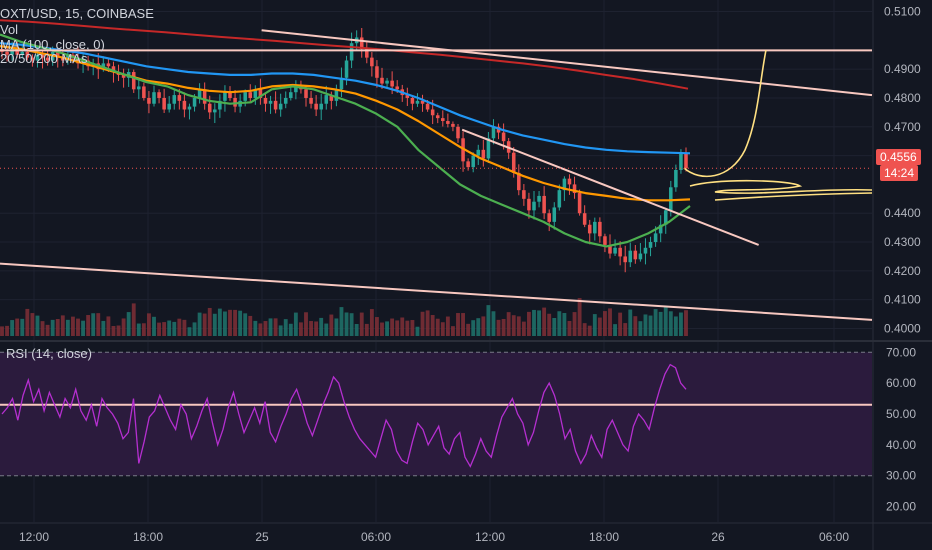 This screenshot has width=932, height=550. Describe the element at coordinates (898, 157) in the screenshot. I see `last-price-tag: 0.4556` at that location.